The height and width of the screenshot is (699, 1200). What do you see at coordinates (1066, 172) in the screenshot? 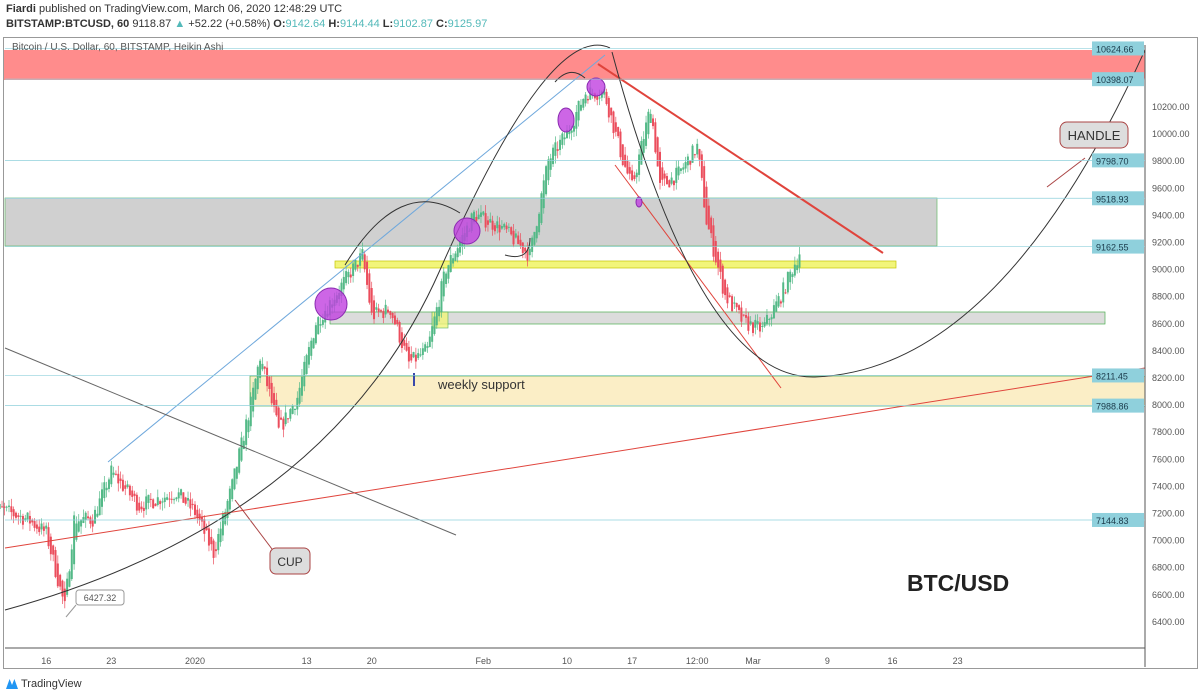
I see `handle-pointer` at bounding box center [1066, 172].